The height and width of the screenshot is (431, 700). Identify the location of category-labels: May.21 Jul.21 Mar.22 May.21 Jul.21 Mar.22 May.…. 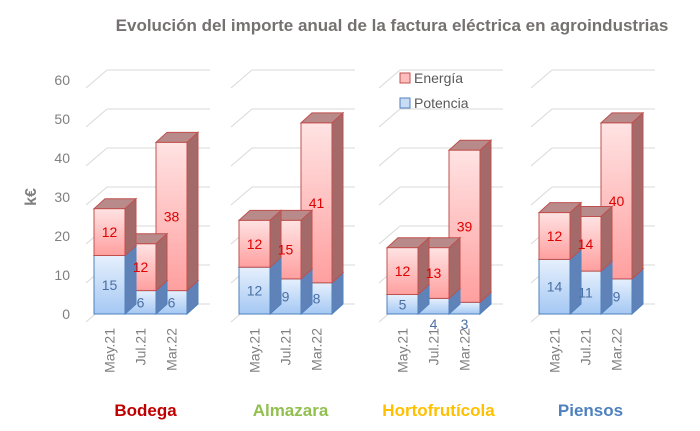
(363, 350).